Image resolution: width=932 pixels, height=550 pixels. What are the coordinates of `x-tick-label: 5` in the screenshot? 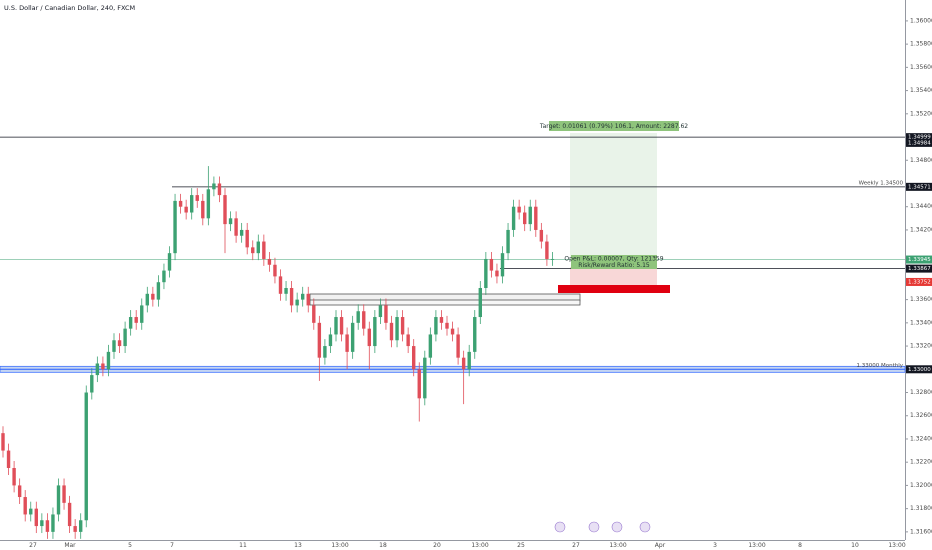 It's located at (130, 545).